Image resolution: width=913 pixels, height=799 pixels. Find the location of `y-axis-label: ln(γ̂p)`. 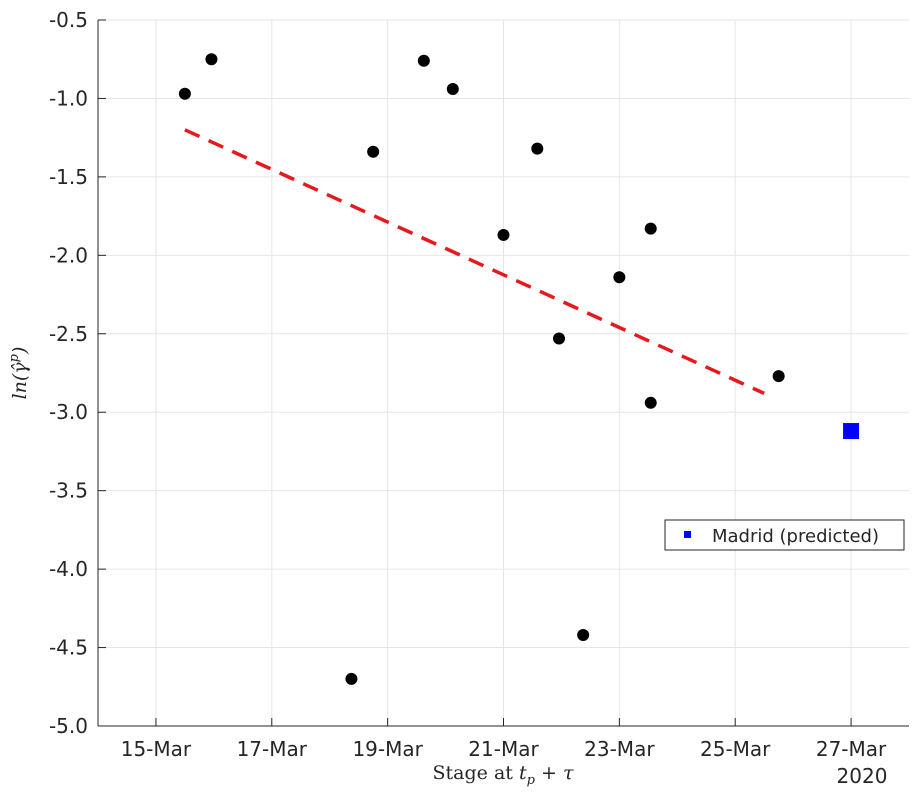

y-axis-label: ln(γ̂p) is located at coordinates (19, 373).